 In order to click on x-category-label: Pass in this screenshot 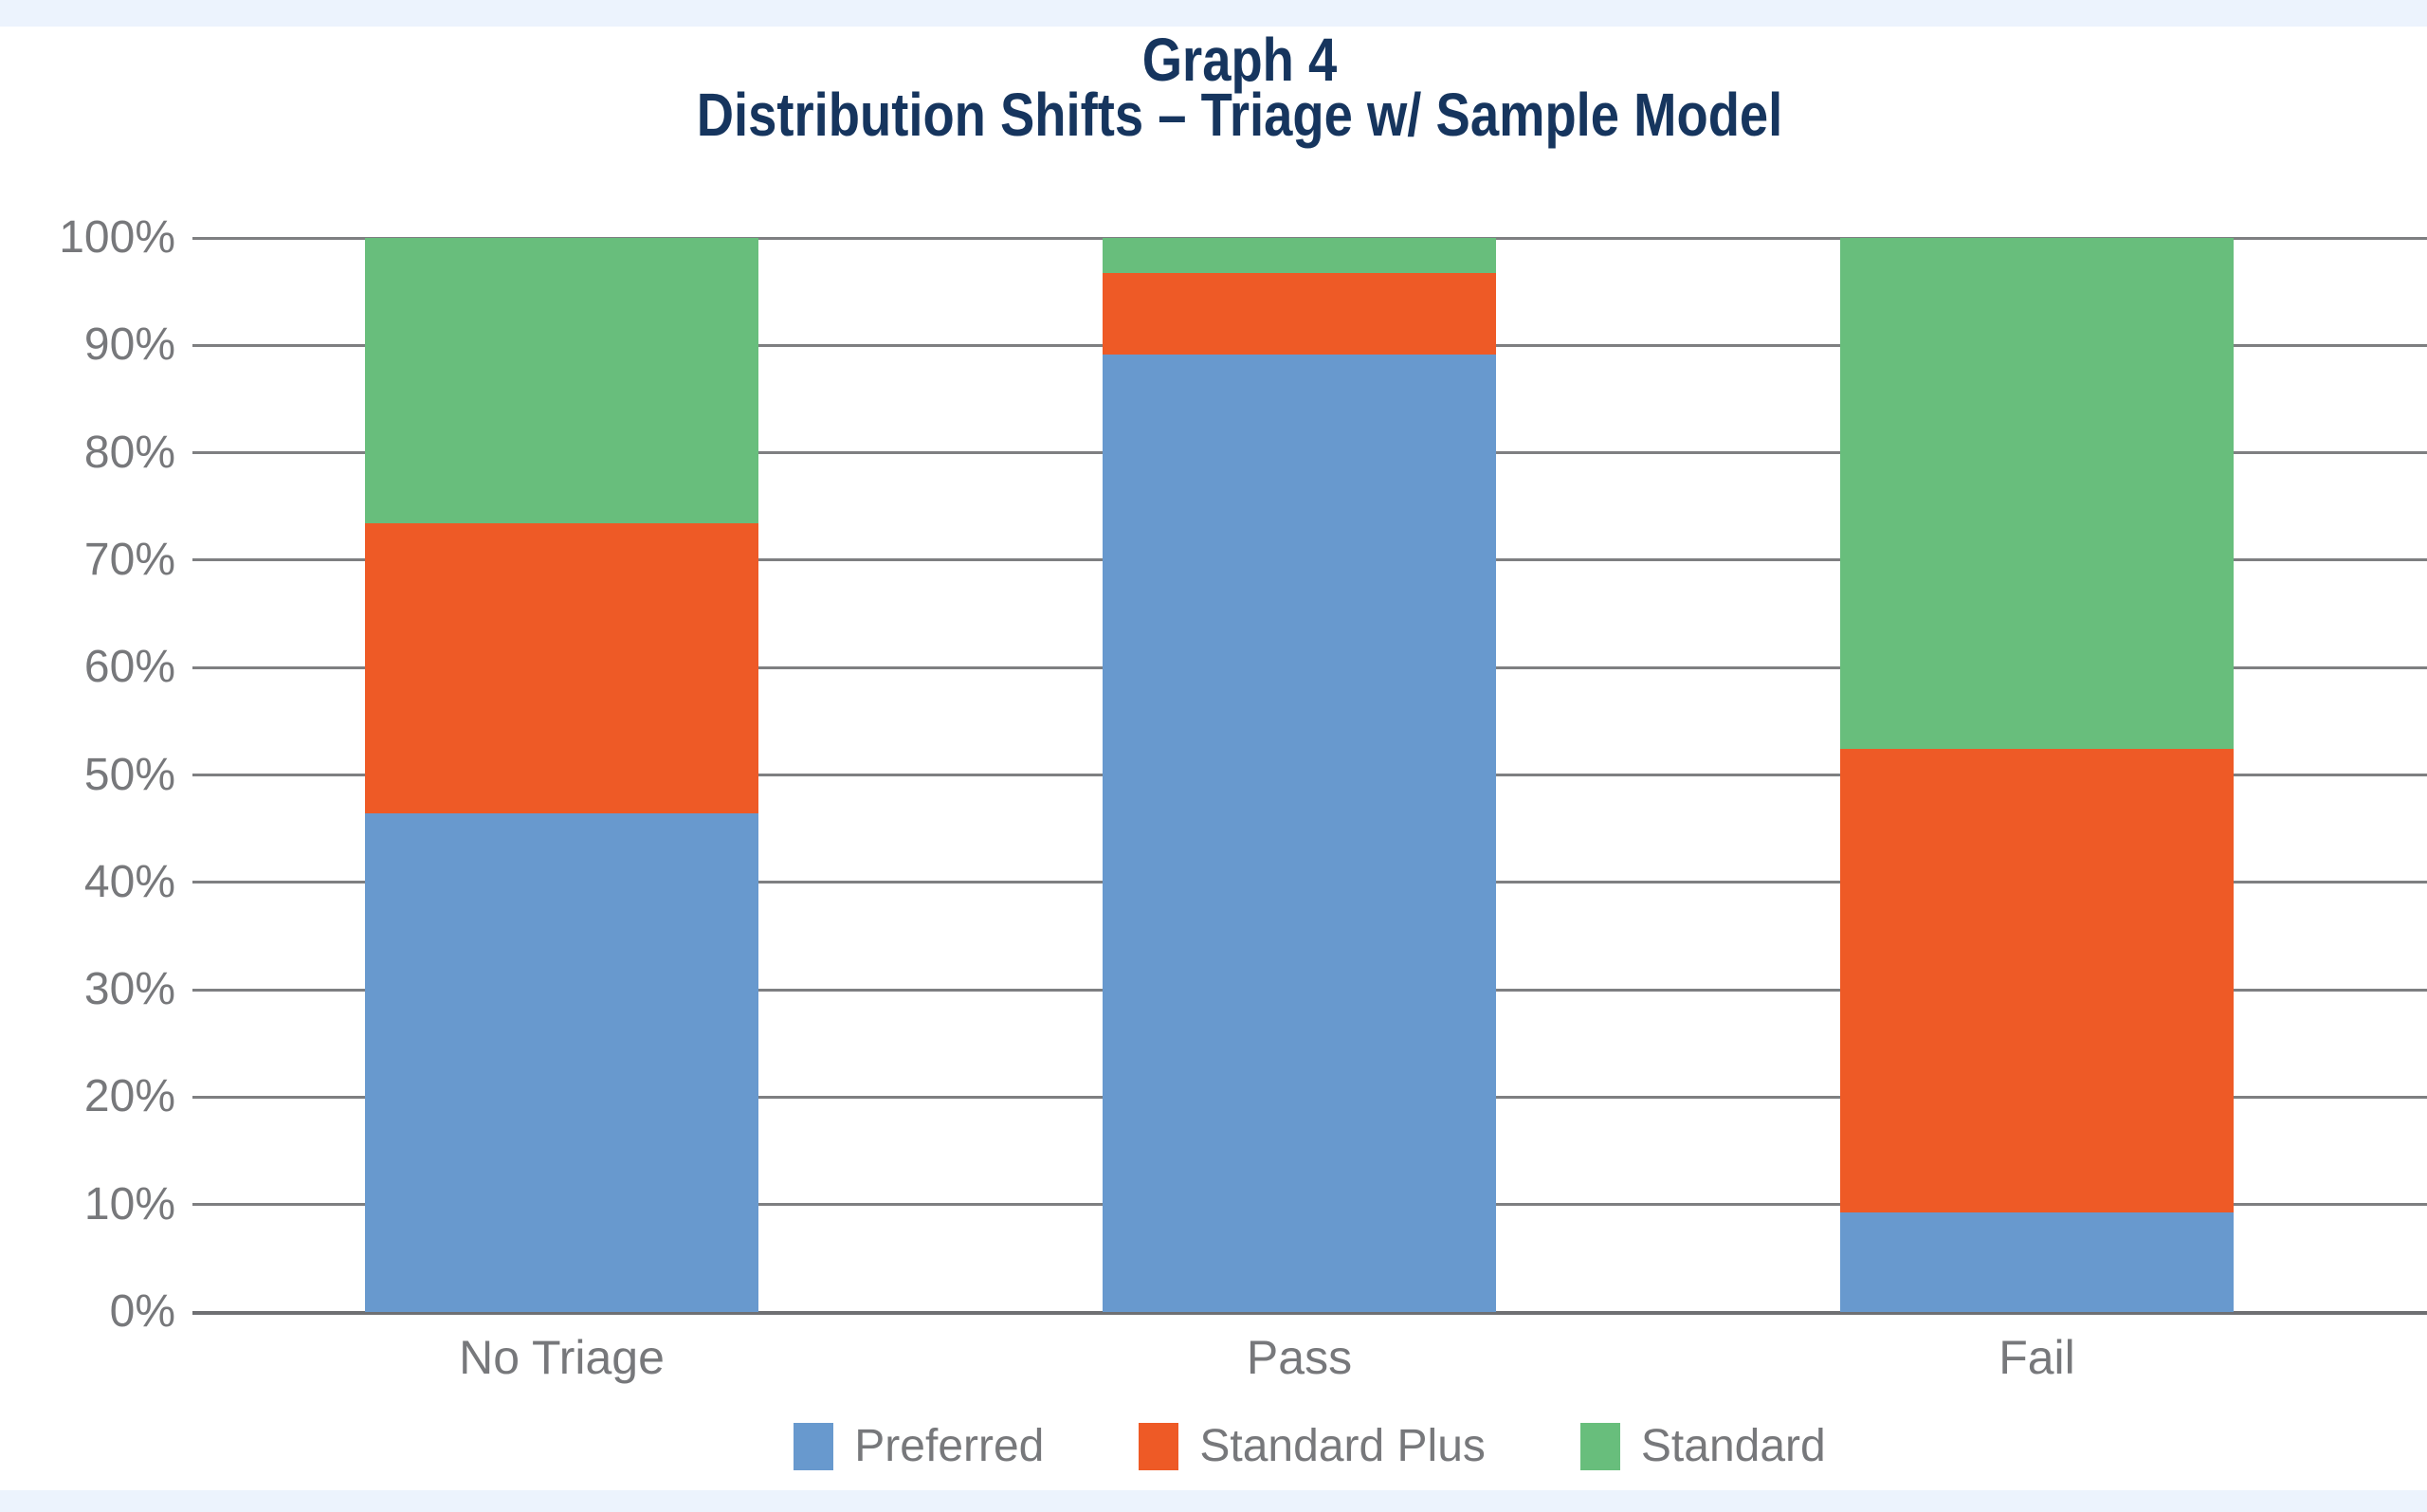, I will do `click(1299, 1358)`.